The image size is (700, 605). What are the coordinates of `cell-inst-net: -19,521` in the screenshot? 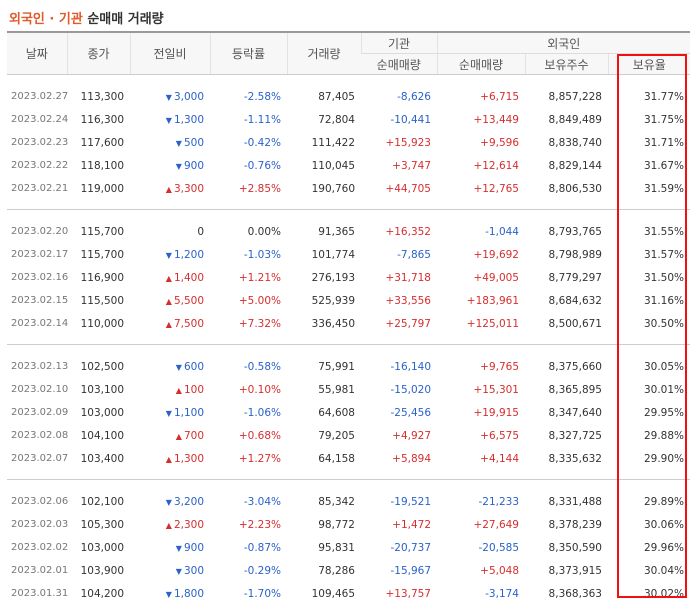 It's located at (399, 501).